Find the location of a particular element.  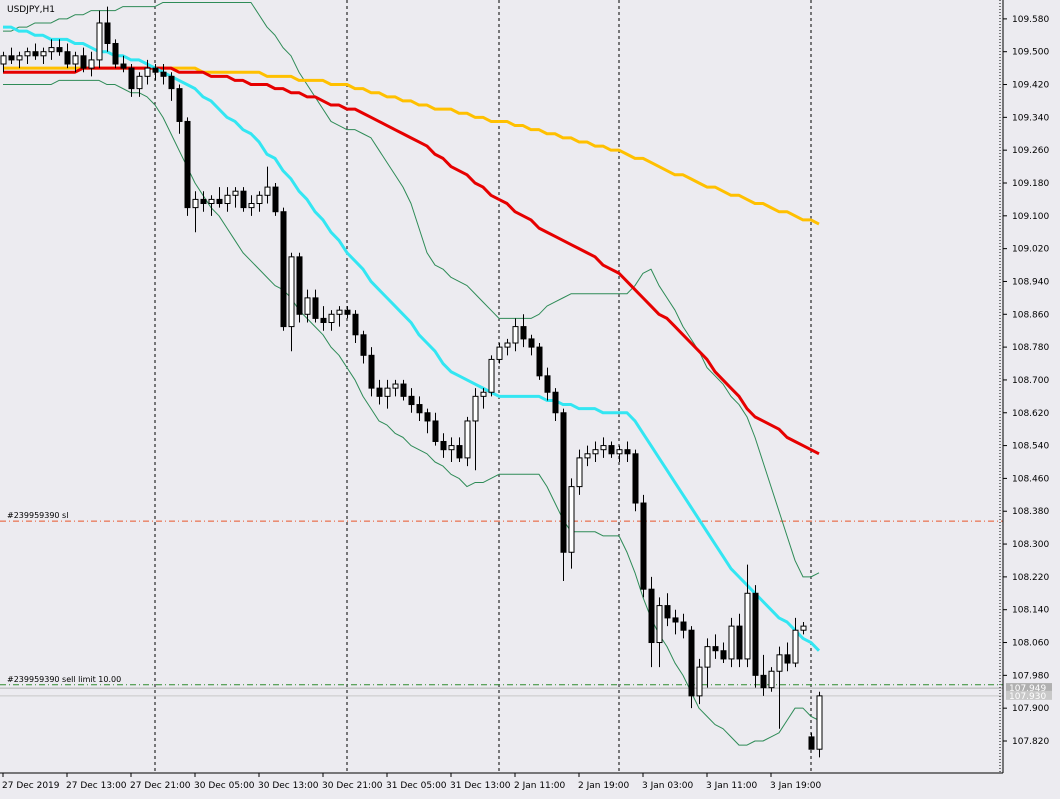

y-tick-label: 108.220 is located at coordinates (1030, 578).